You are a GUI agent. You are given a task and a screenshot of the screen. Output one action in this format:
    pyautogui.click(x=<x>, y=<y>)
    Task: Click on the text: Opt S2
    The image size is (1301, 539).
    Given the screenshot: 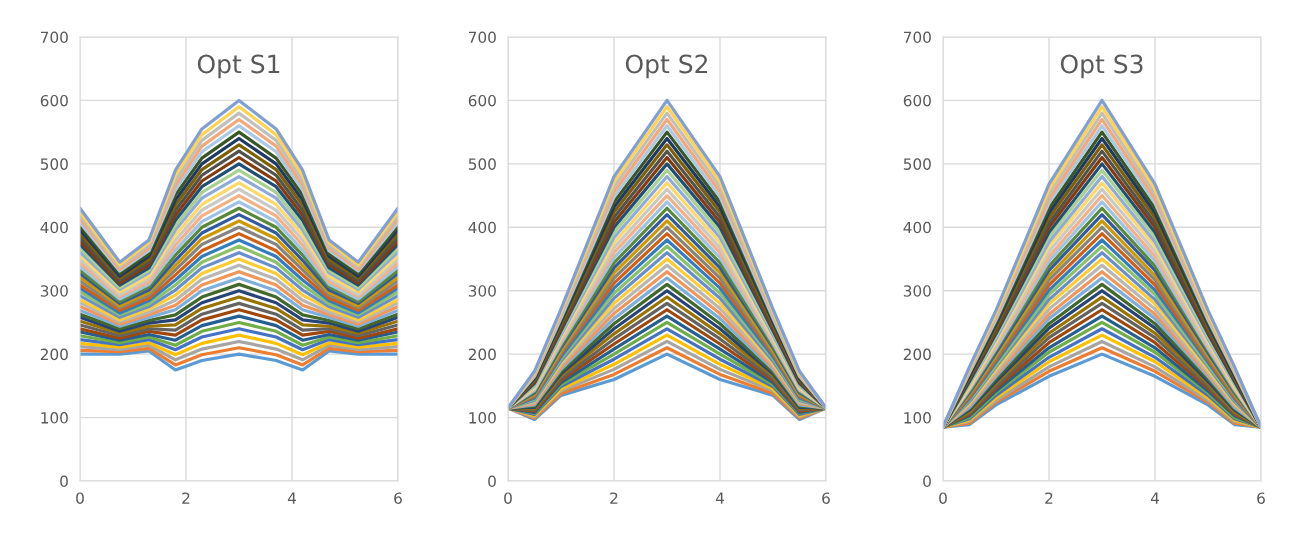 What is the action you would take?
    pyautogui.click(x=666, y=66)
    